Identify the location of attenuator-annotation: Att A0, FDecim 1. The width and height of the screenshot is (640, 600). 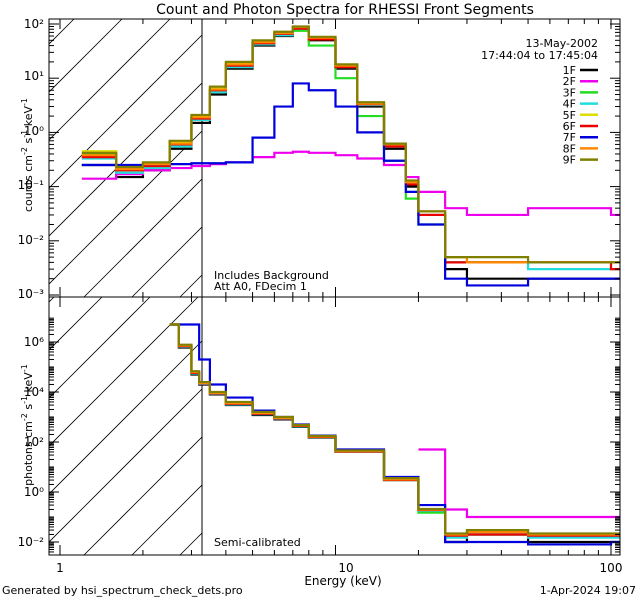
(260, 286).